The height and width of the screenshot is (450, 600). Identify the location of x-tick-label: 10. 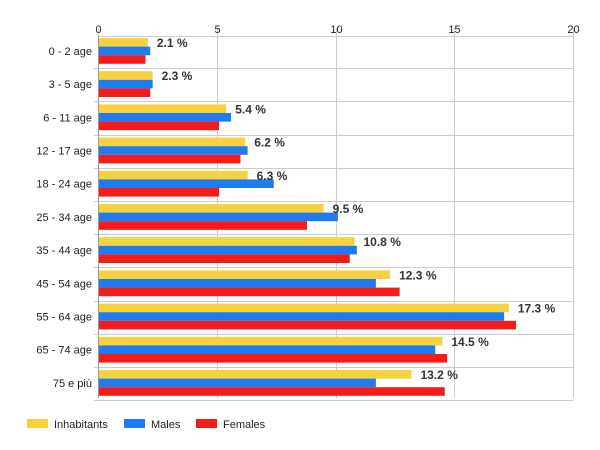
(336, 30).